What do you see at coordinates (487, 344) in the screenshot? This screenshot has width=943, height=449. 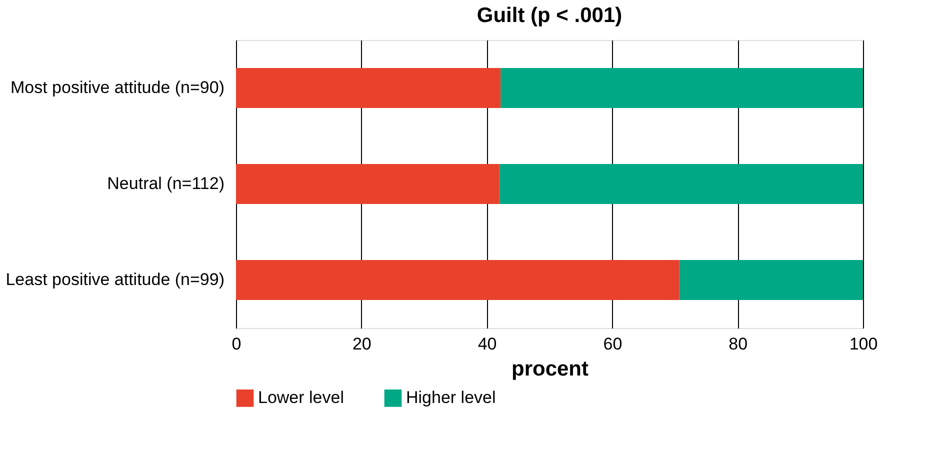 I see `x-tick-label: 40` at bounding box center [487, 344].